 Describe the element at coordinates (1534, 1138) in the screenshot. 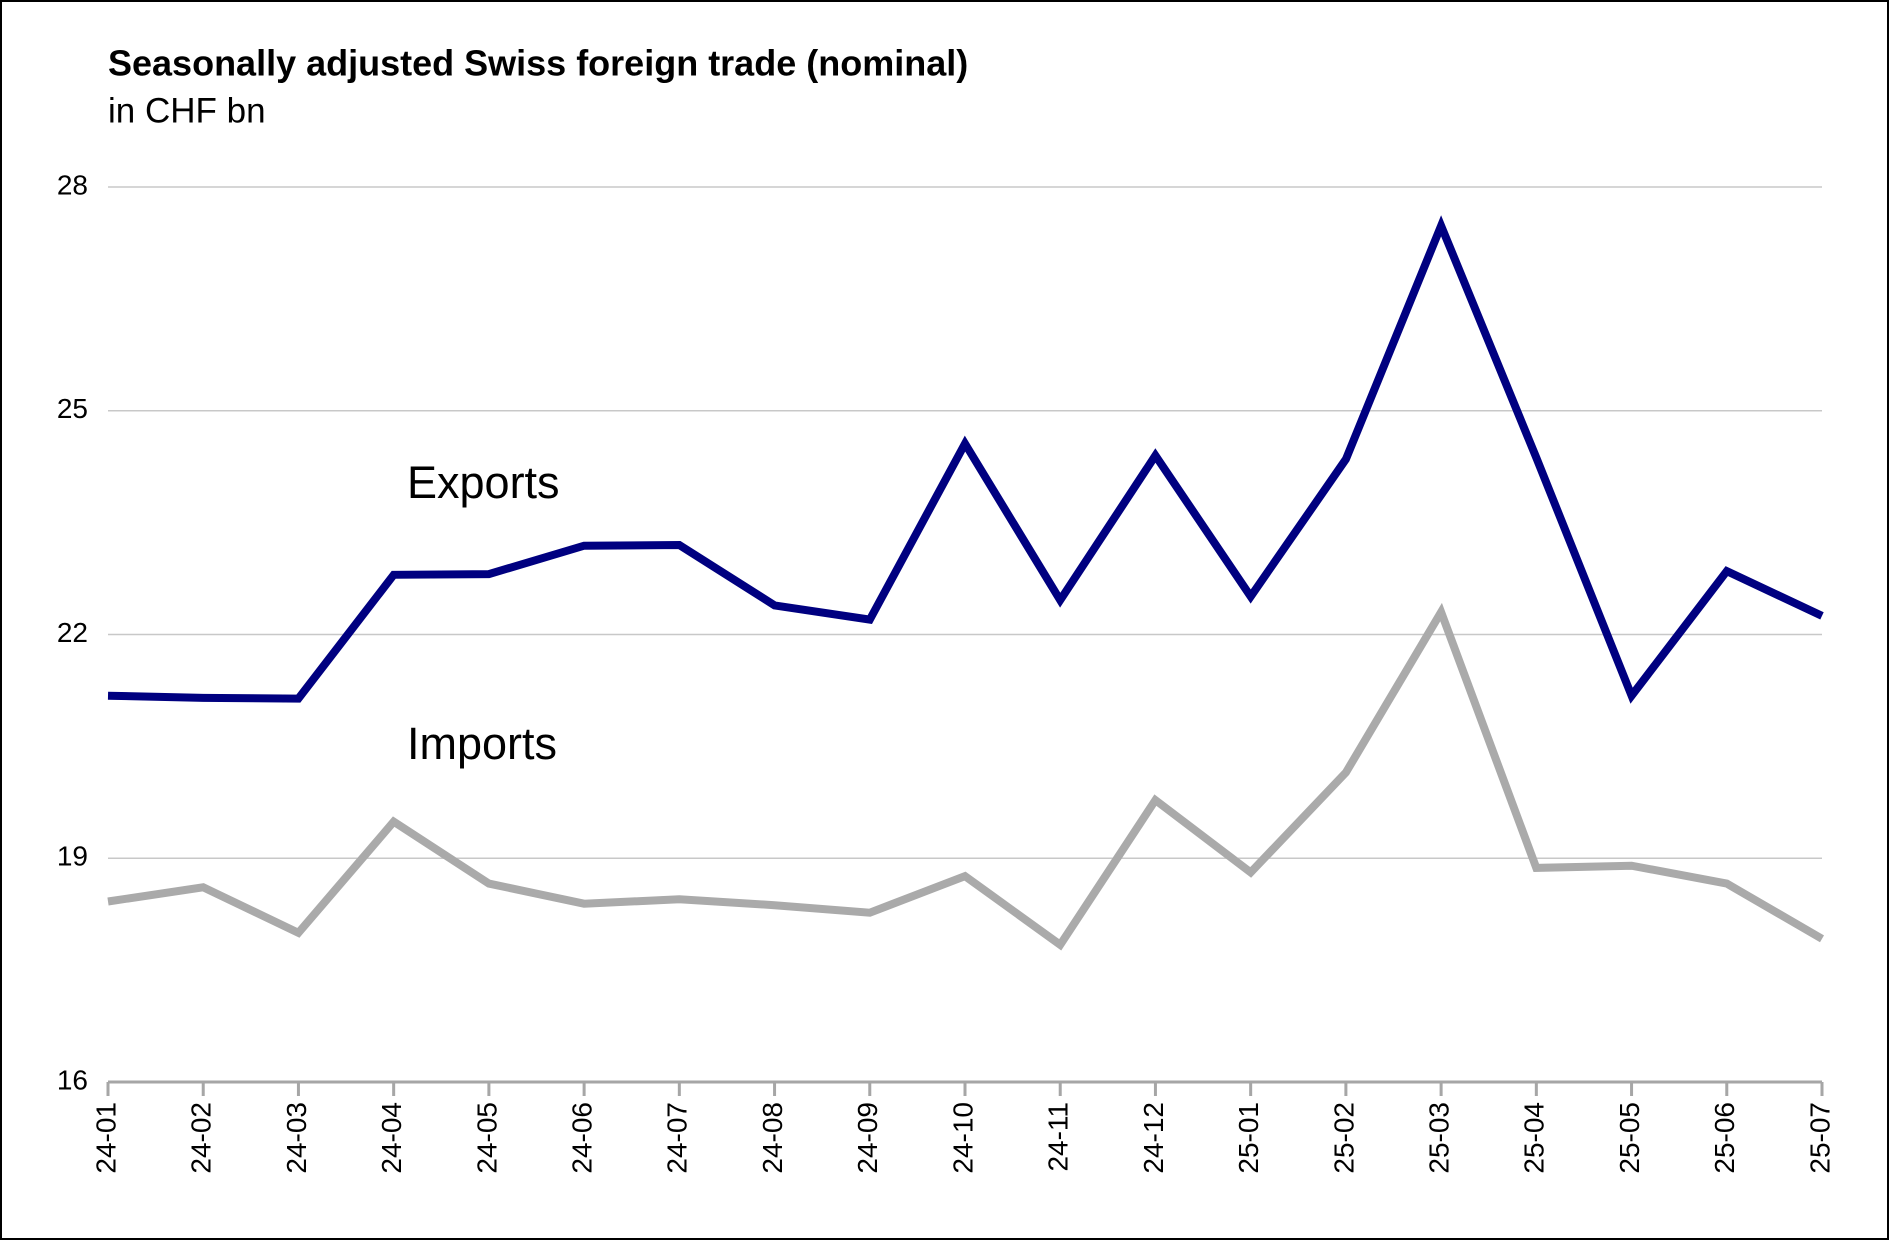

I see `x-tick-label: 25-04` at that location.